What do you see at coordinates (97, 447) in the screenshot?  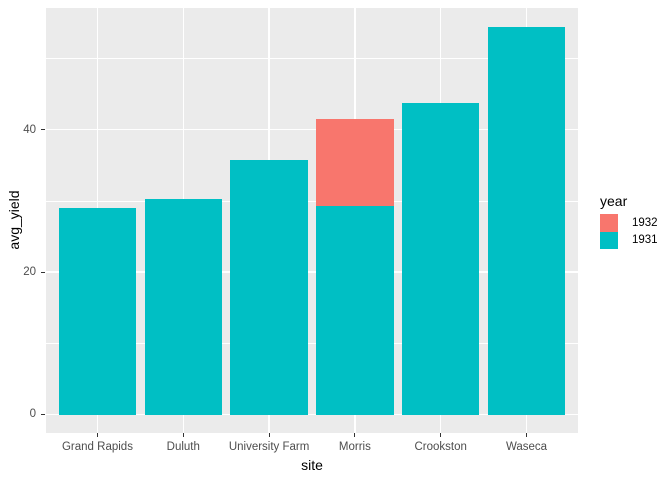 I see `x-tick-label-grand-rapids: Grand Rapids` at bounding box center [97, 447].